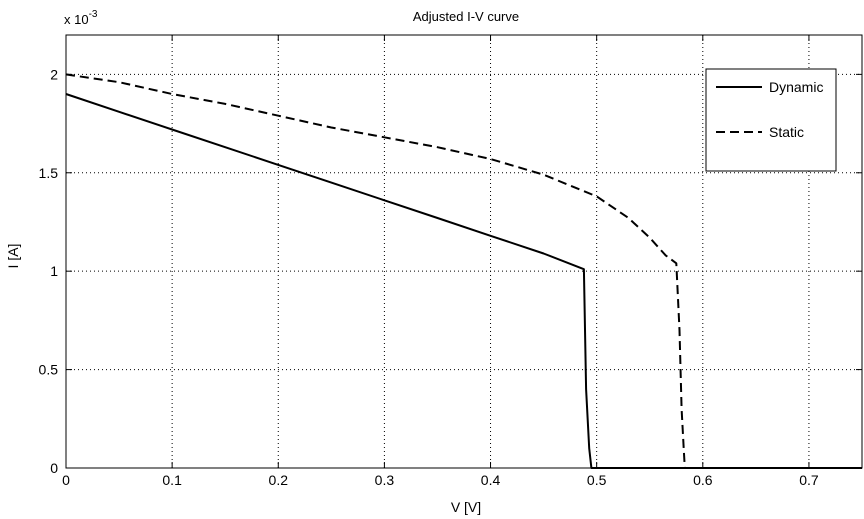  Describe the element at coordinates (49, 271) in the screenshot. I see `y-tick-labels: 0 0.5 1 1.5 2` at that location.